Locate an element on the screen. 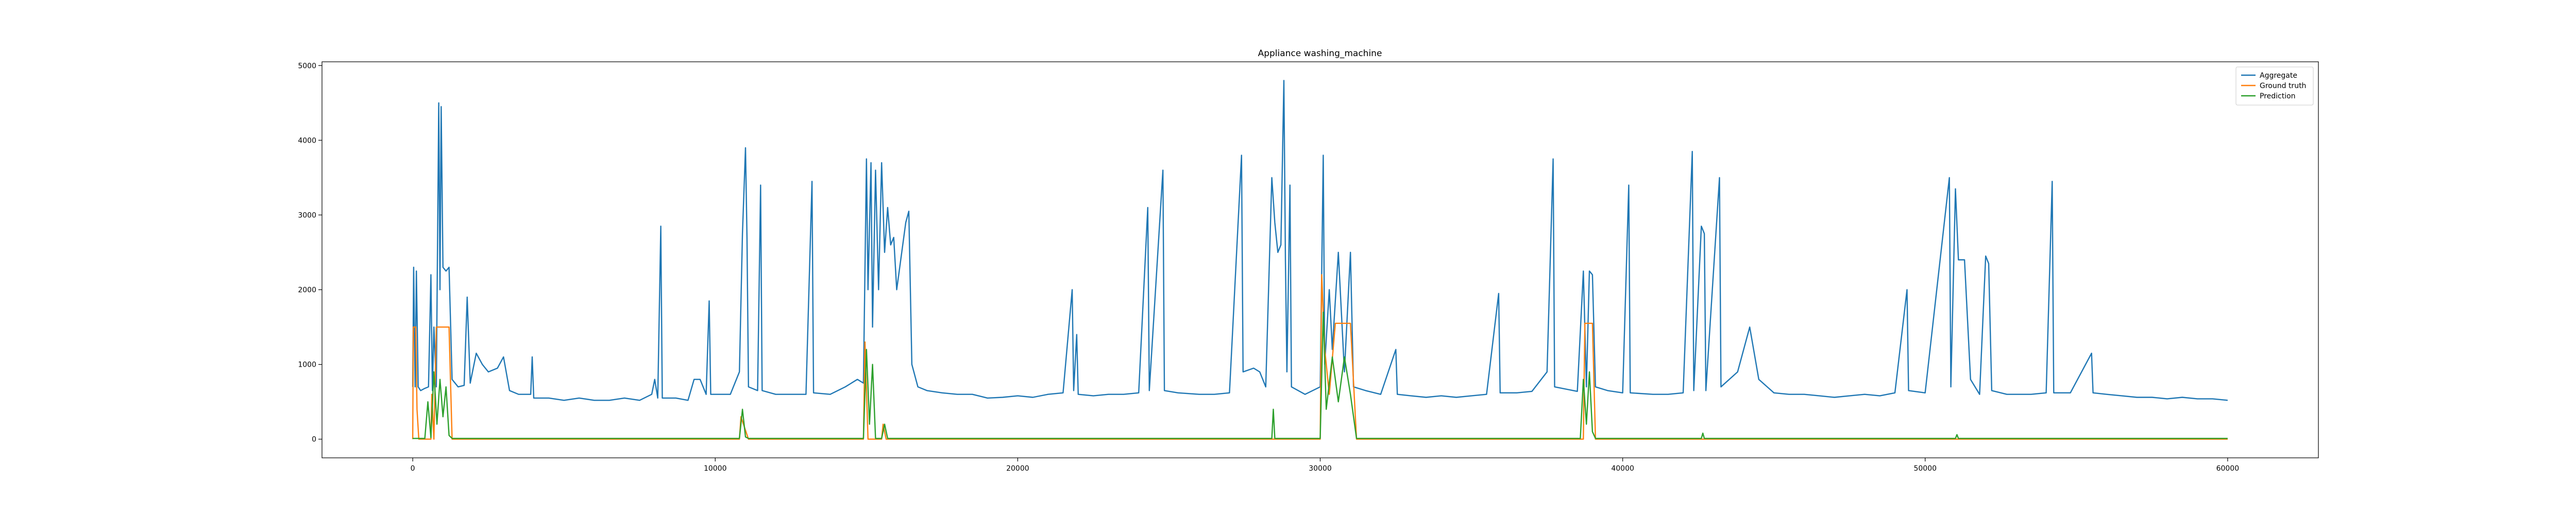 This screenshot has height=515, width=2576. legend-label: Aggregate is located at coordinates (2278, 76).